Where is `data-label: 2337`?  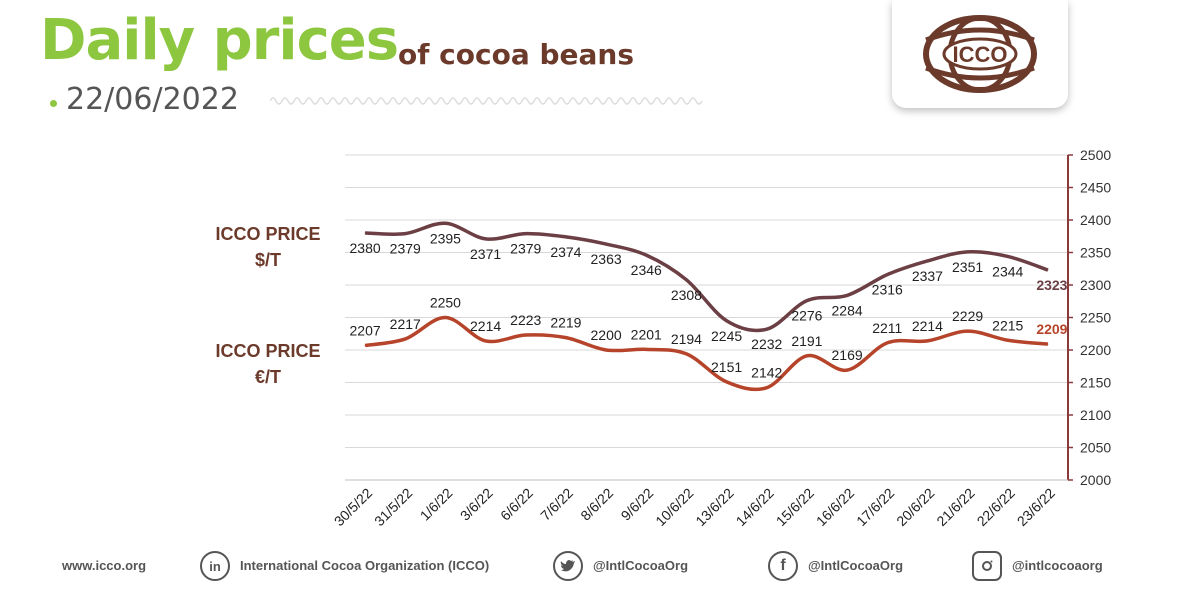
data-label: 2337 is located at coordinates (927, 276).